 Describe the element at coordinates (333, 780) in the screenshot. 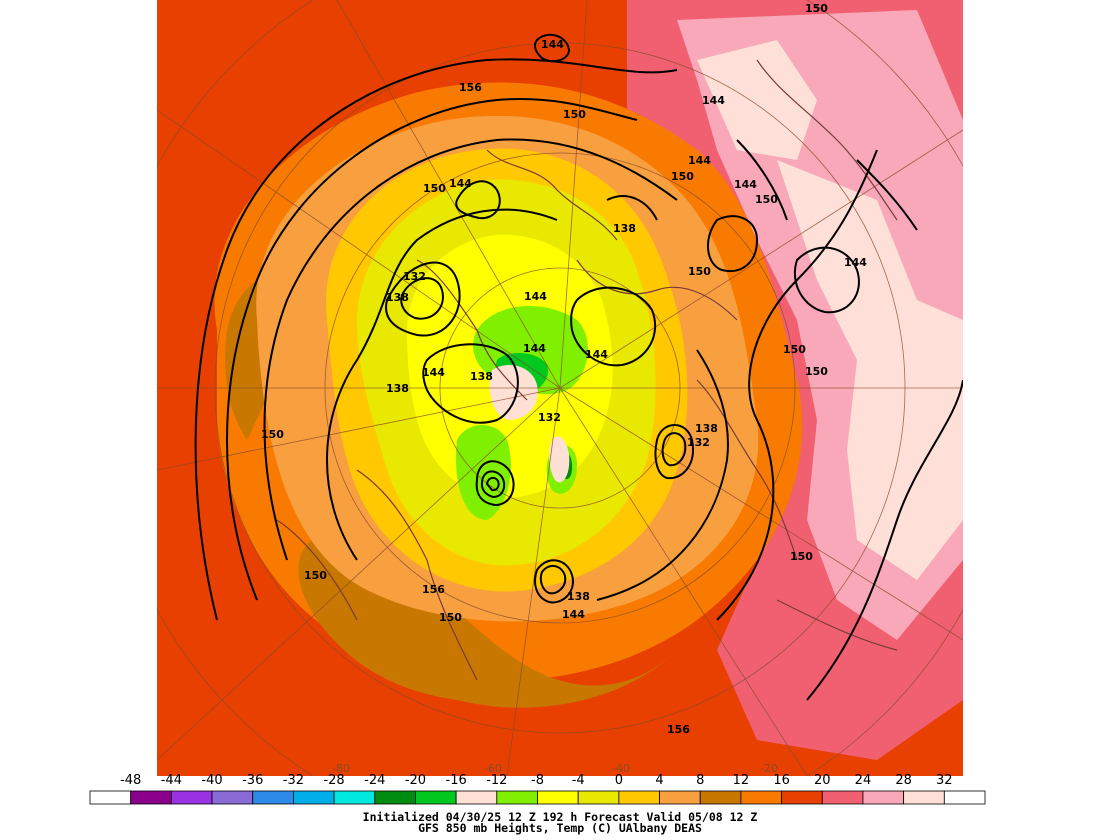

I see `colorbar-tick-label: -28` at that location.